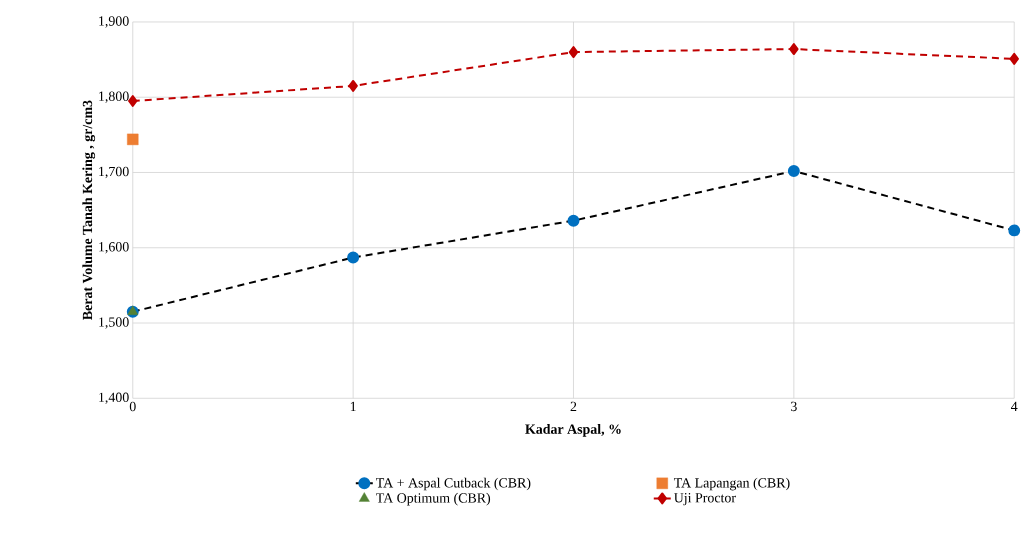 This screenshot has height=553, width=1021. Describe the element at coordinates (114, 248) in the screenshot. I see `y-tick-label: 1,600` at that location.